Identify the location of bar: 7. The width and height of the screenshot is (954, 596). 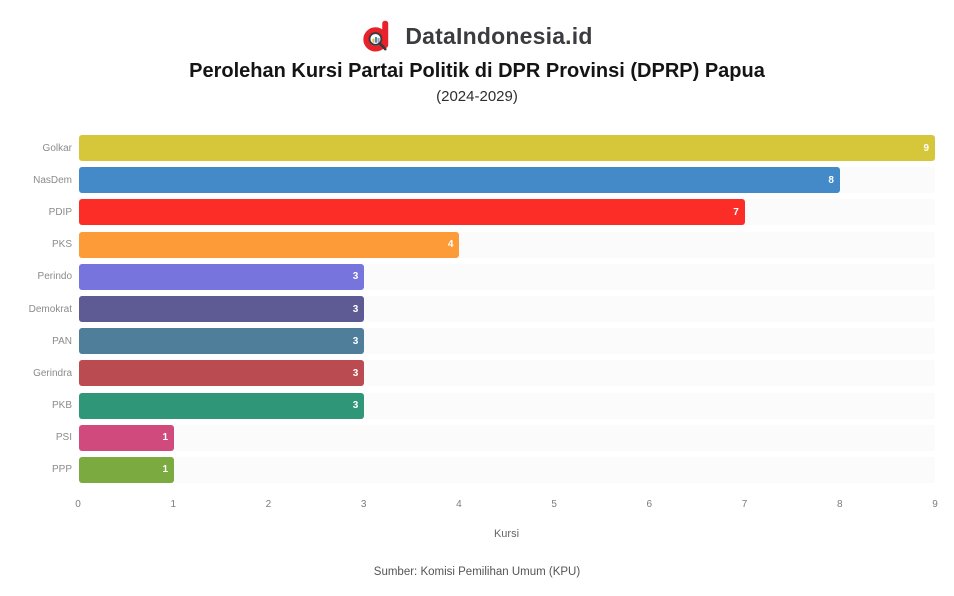
(412, 212).